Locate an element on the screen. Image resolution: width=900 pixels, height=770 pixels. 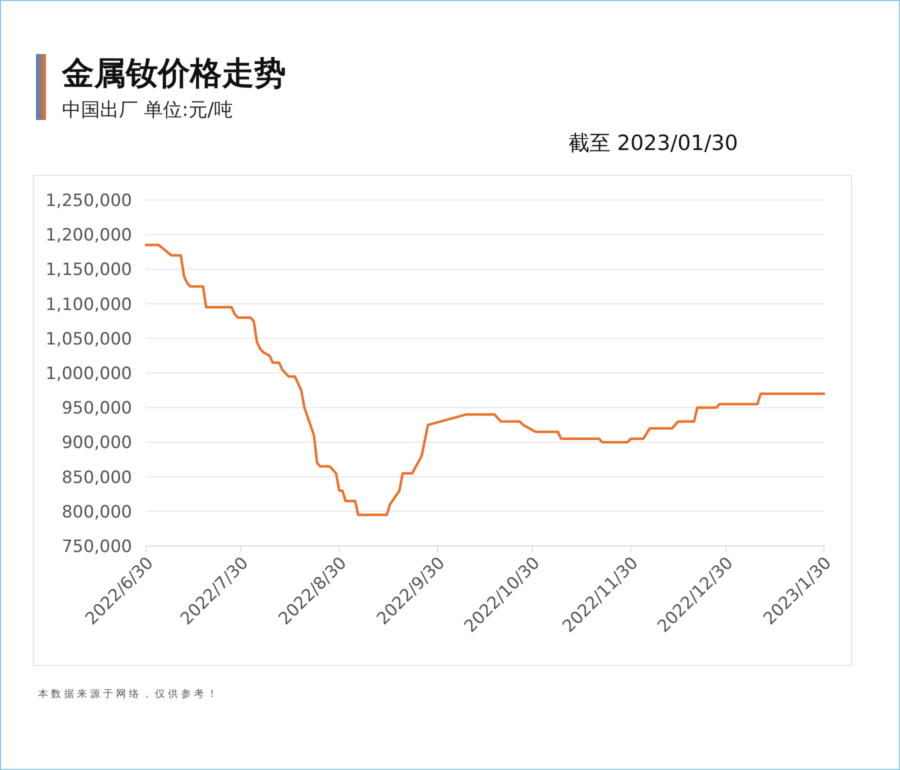
chart-title: 金属钕价格走势 is located at coordinates (173, 73).